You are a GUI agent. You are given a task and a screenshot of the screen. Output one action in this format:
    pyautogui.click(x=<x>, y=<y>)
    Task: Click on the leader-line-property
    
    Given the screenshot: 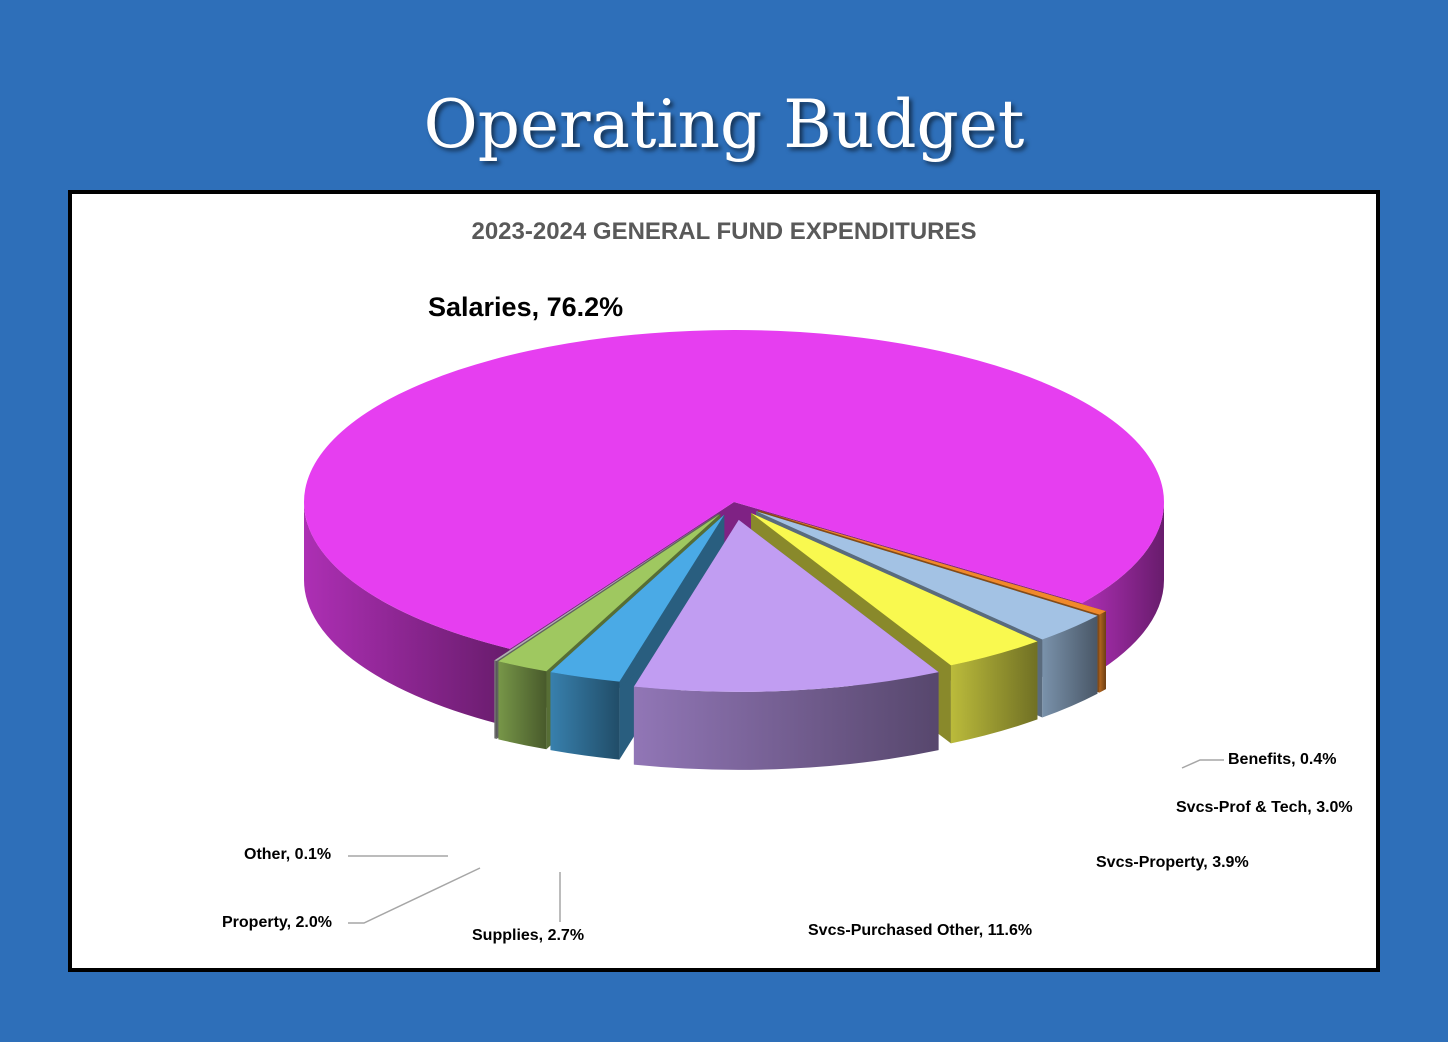 What is the action you would take?
    pyautogui.click(x=414, y=895)
    